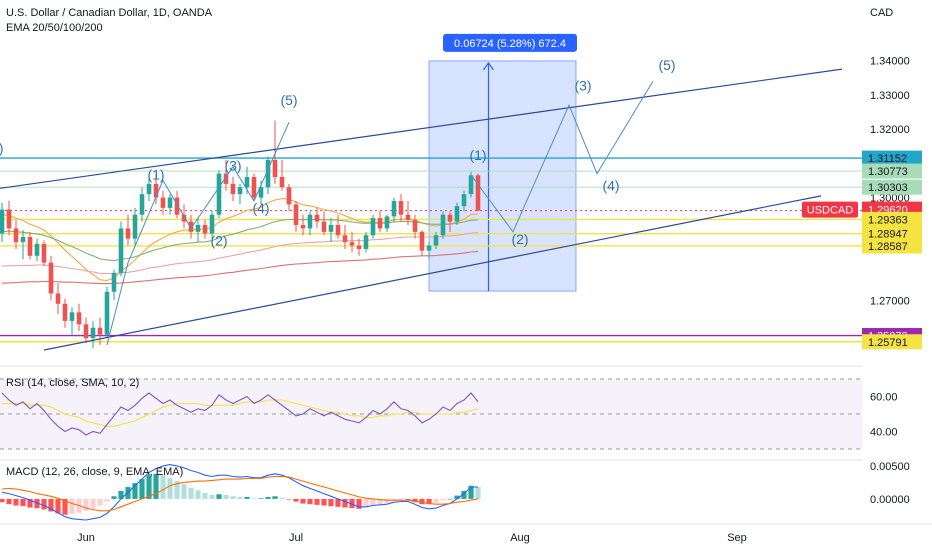 This screenshot has width=932, height=550. Describe the element at coordinates (73, 383) in the screenshot. I see `rsi-indicator-label: RSI (14, close, SMA, 10, 2)` at that location.